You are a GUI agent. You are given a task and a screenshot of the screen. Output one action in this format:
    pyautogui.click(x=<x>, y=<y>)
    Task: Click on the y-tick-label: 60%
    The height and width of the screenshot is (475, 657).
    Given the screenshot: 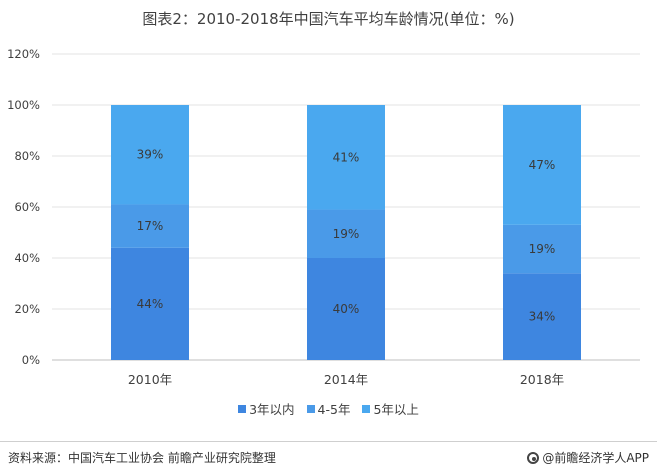 What is the action you would take?
    pyautogui.click(x=27, y=207)
    